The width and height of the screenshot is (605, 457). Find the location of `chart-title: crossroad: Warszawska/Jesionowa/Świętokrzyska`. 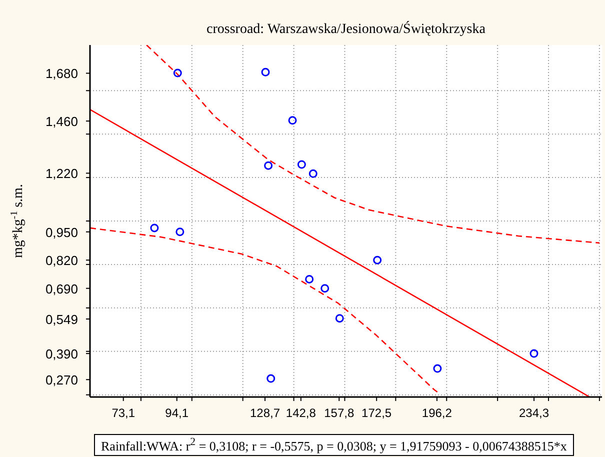

chart-title: crossroad: Warszawska/Jesionowa/Świętokrzyska is located at coordinates (346, 30).